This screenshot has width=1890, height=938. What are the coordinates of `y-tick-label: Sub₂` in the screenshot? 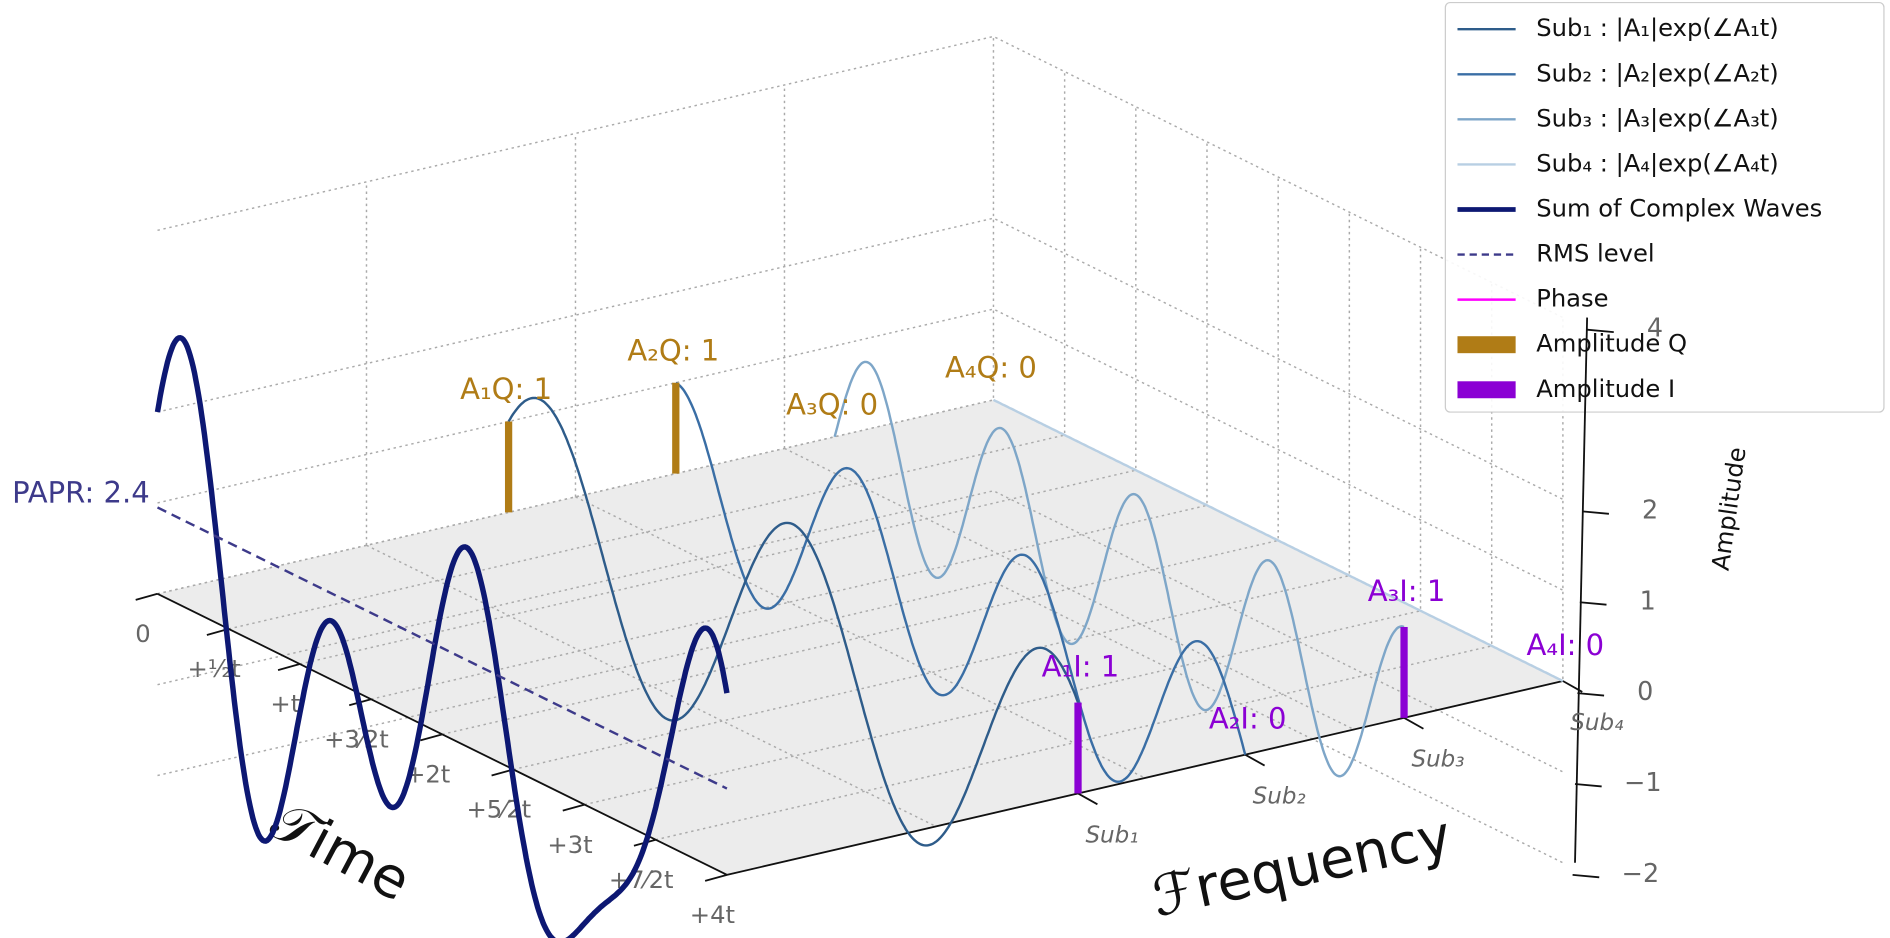 It's located at (1279, 797).